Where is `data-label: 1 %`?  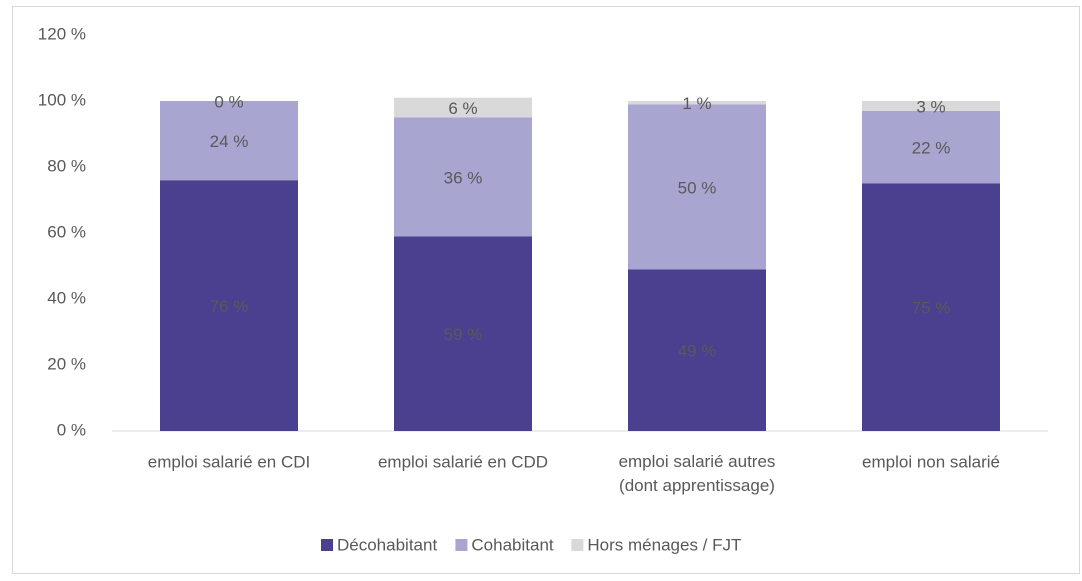
data-label: 1 % is located at coordinates (696, 103).